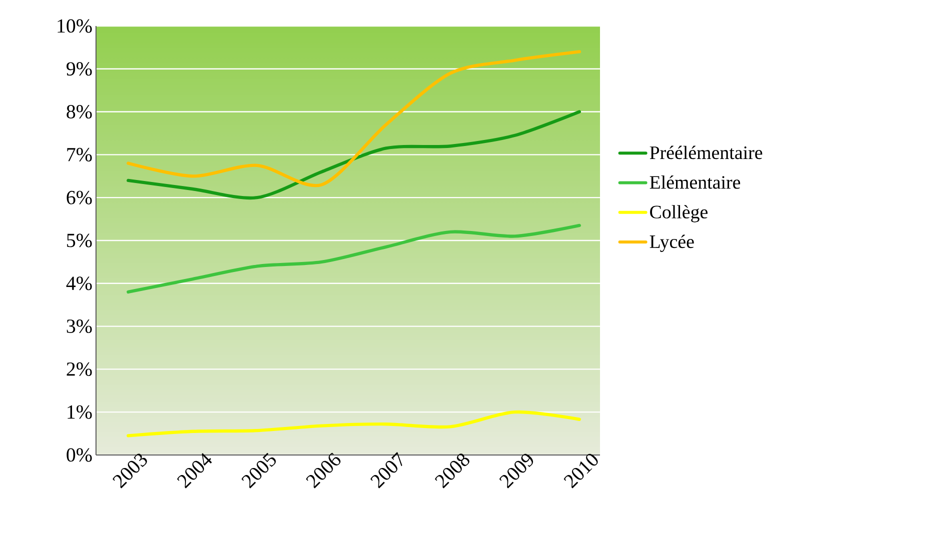 The height and width of the screenshot is (547, 927). What do you see at coordinates (79, 112) in the screenshot?
I see `y-tick-label: 8%` at bounding box center [79, 112].